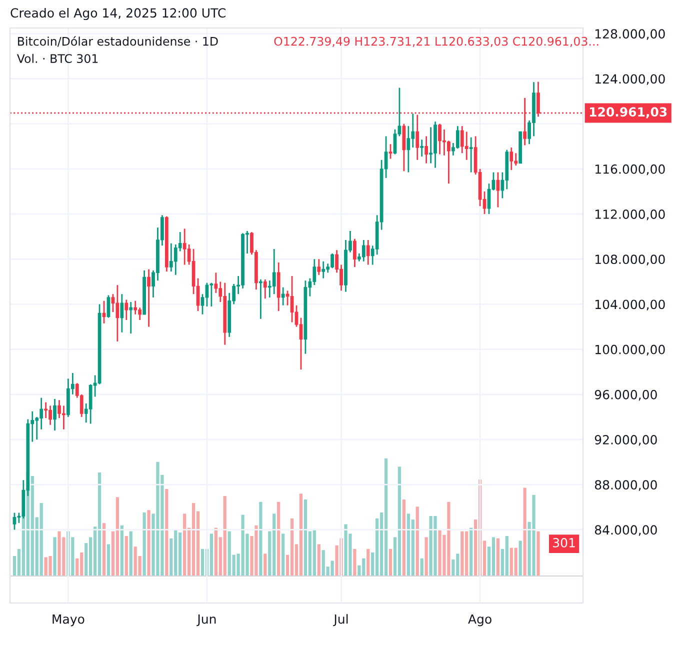  I want to click on x-tick-label: Jun, so click(206, 620).